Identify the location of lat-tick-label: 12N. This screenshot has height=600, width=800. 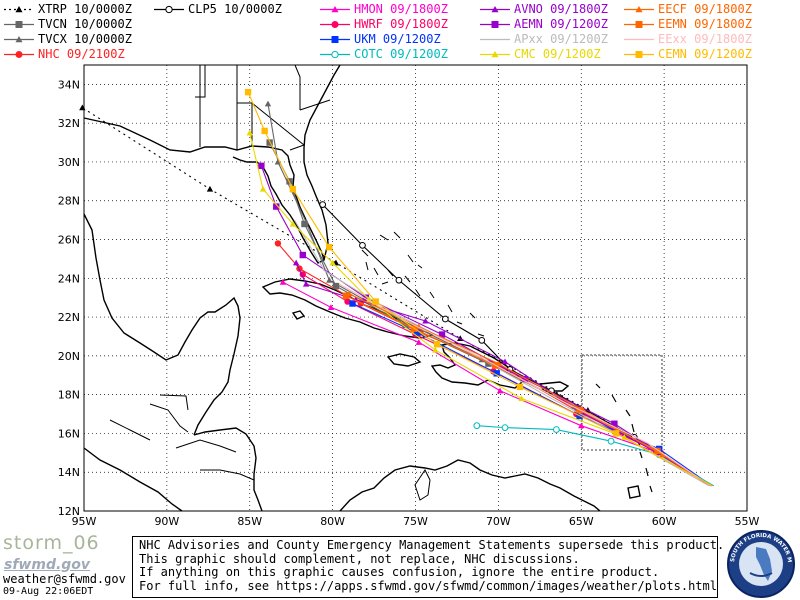
(69, 511).